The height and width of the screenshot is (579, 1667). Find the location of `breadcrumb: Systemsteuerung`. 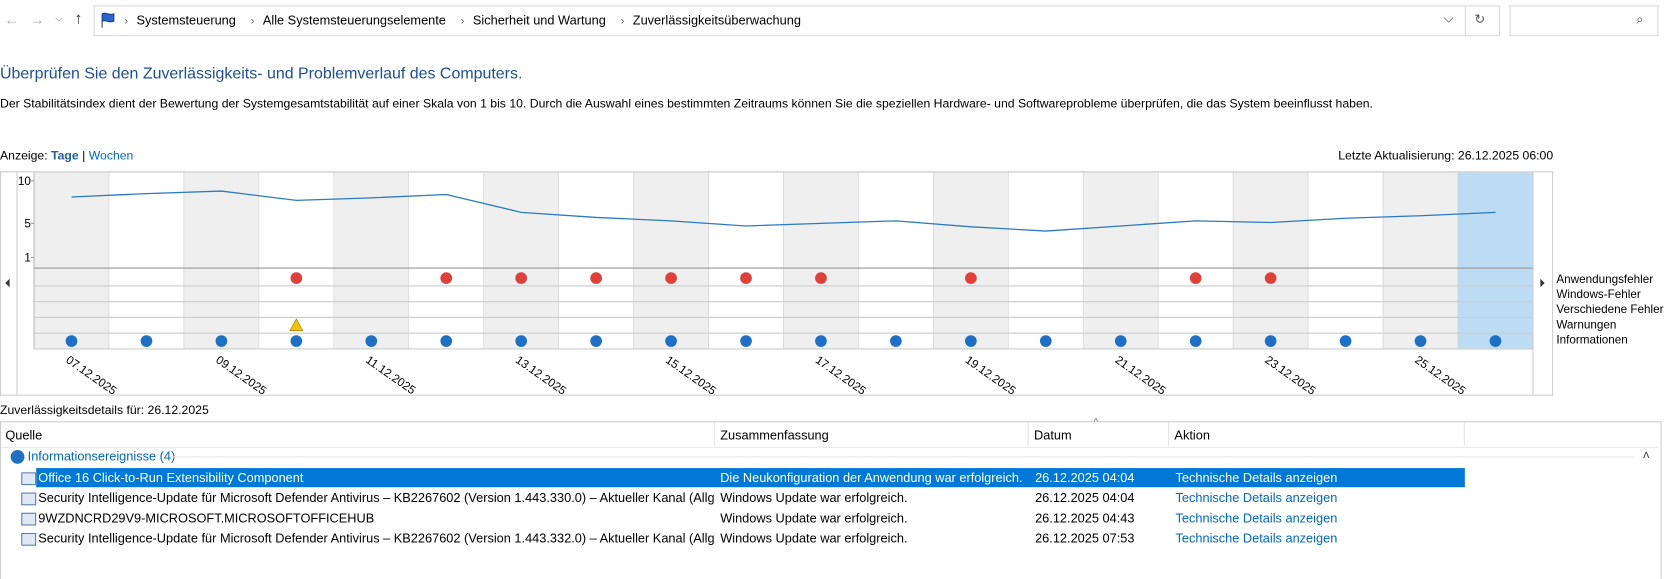

breadcrumb: Systemsteuerung is located at coordinates (186, 20).